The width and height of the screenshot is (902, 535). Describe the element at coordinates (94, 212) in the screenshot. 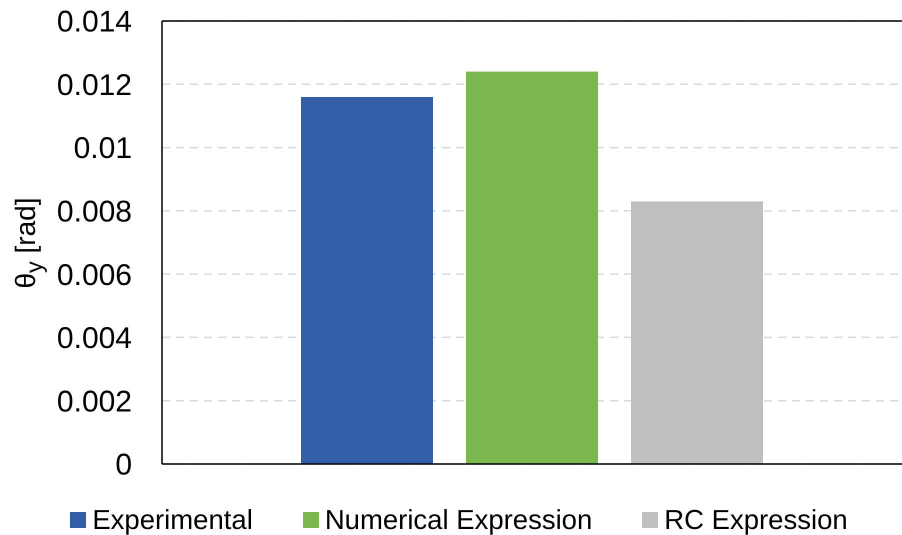

I see `y-tick-label: 0.008` at that location.